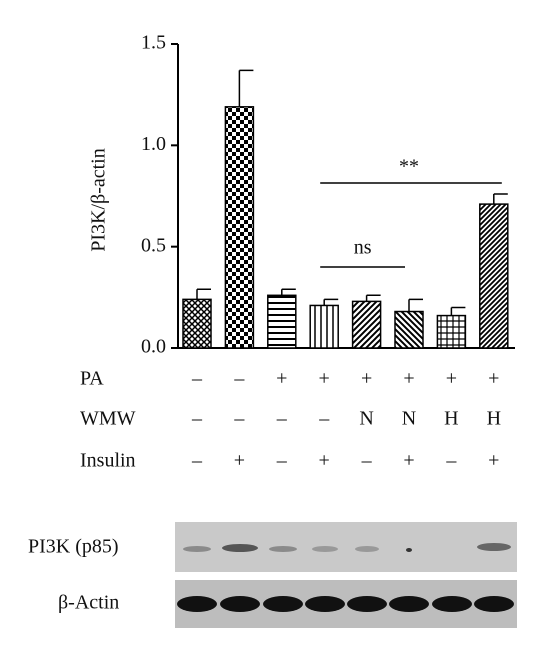  I want to click on blot: PI3K (p85) β-Actin, so click(272, 575).